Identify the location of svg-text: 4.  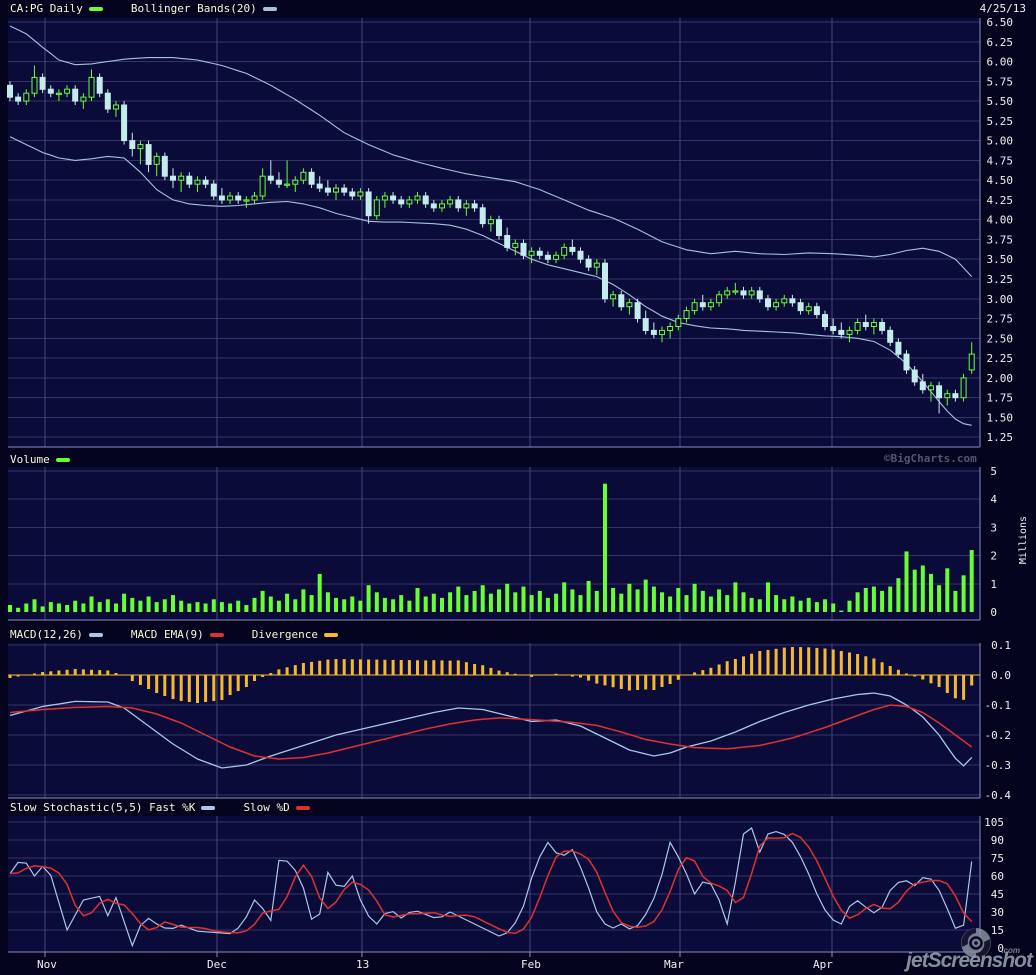
(993, 499).